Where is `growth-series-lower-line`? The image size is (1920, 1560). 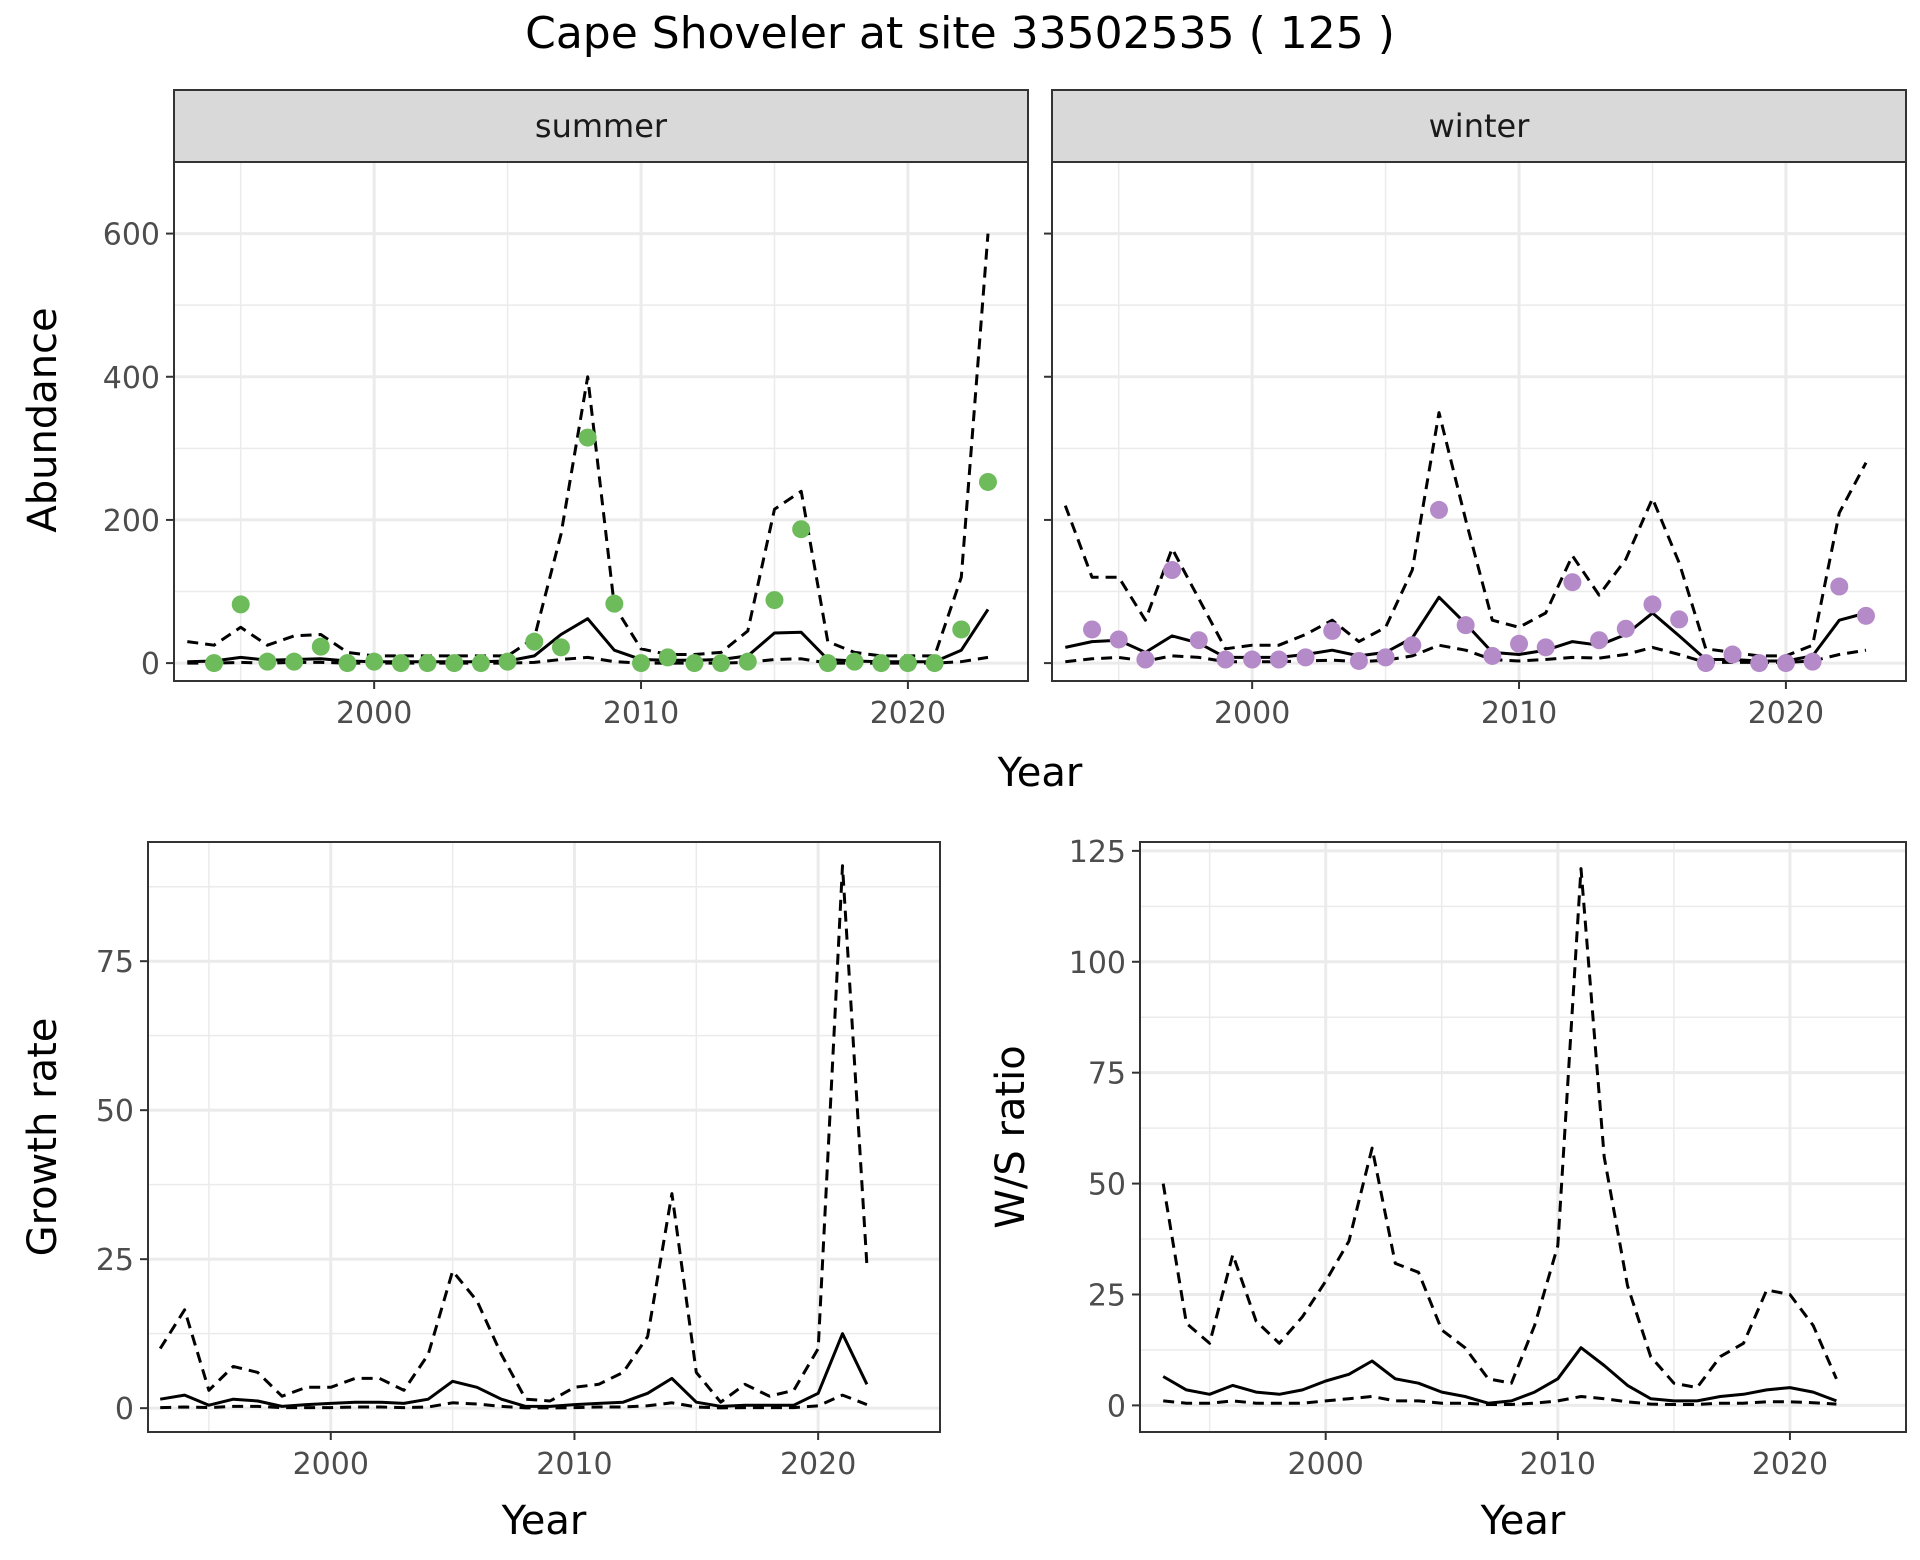 growth-series-lower-line is located at coordinates (514, 1401).